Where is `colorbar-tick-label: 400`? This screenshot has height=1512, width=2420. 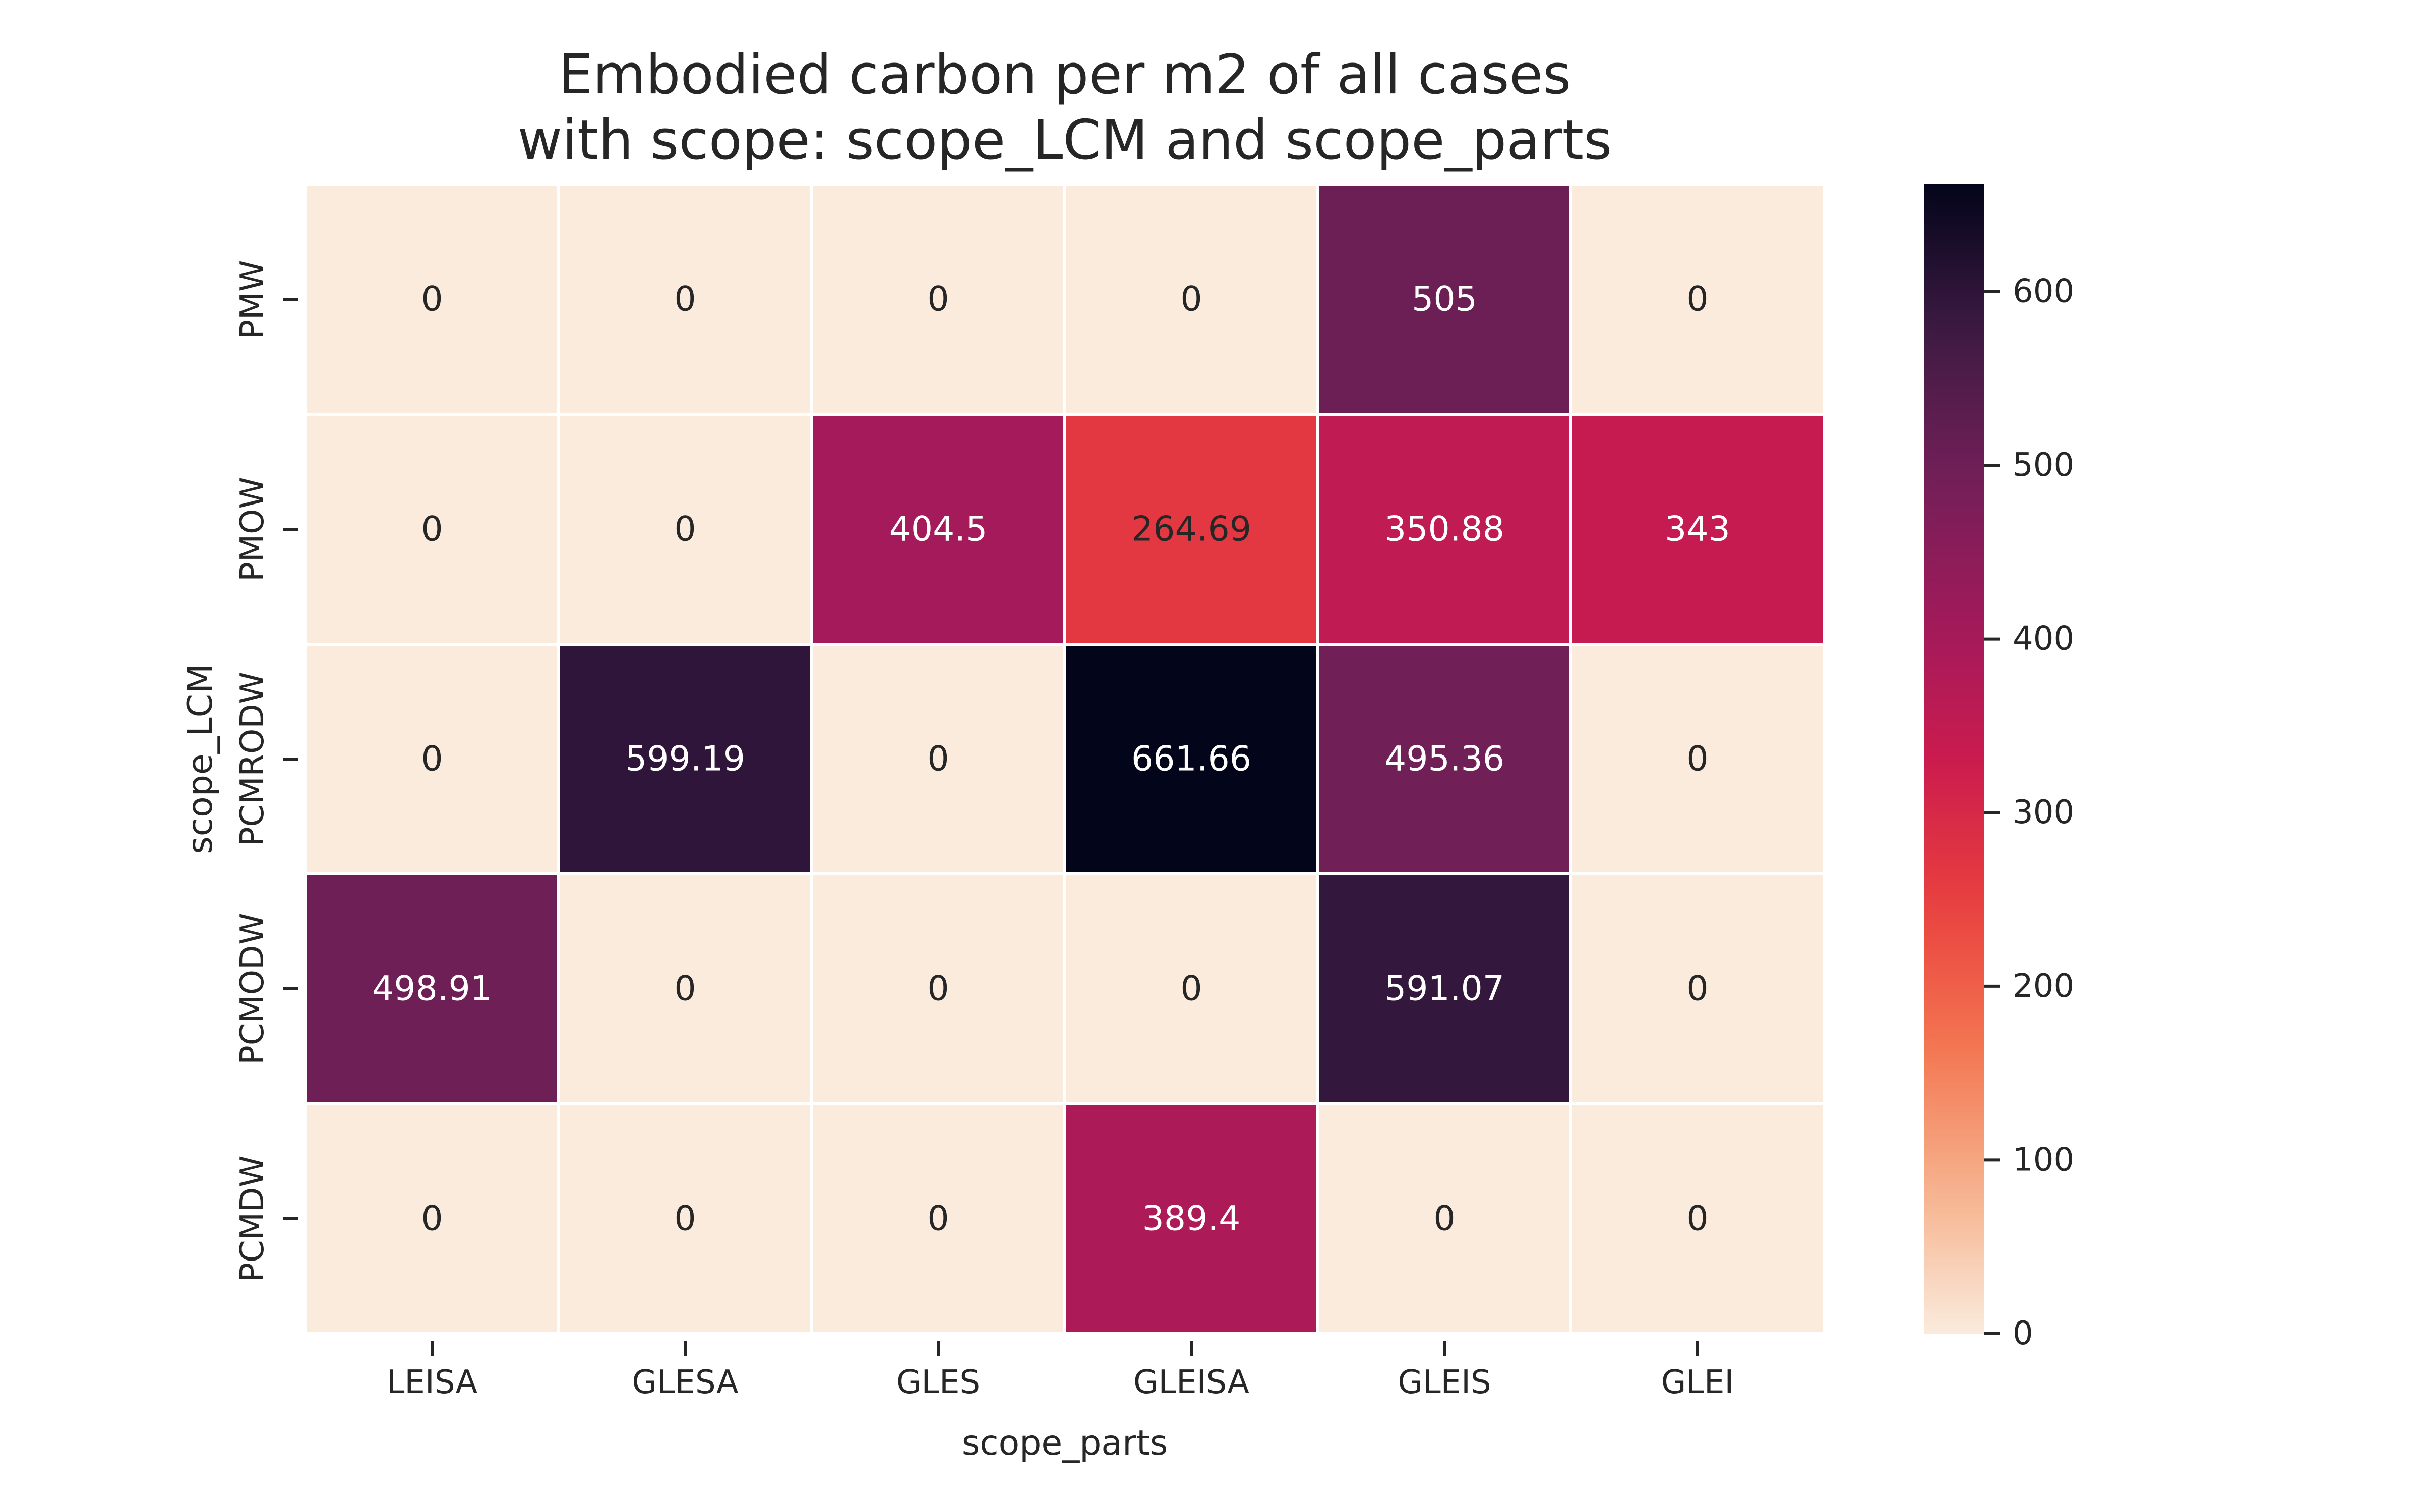 colorbar-tick-label: 400 is located at coordinates (2043, 639).